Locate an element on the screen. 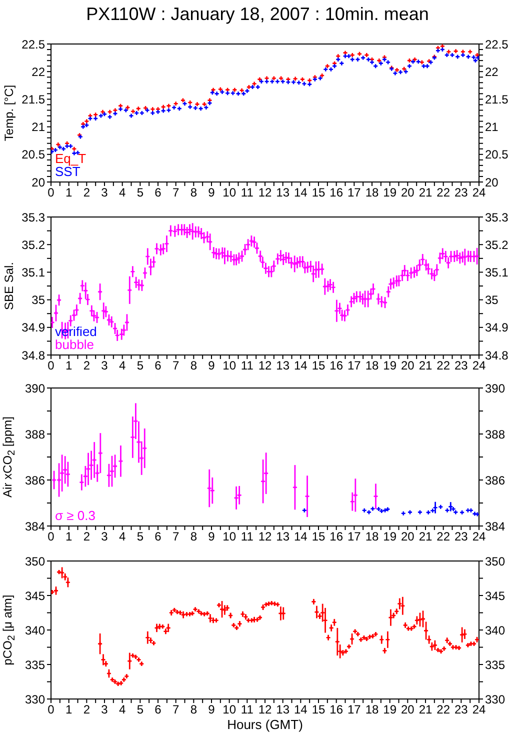 This screenshot has height=739, width=515. y-tick-label: 22 is located at coordinates (39, 71).